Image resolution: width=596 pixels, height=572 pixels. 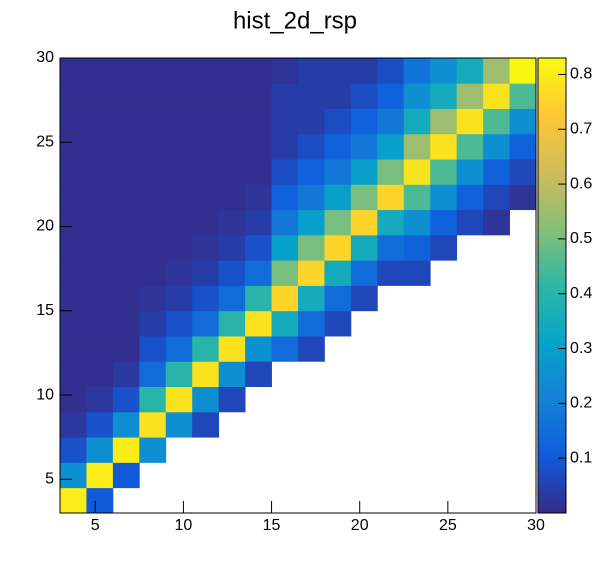 I want to click on z-tick-label: 0.5, so click(x=581, y=238).